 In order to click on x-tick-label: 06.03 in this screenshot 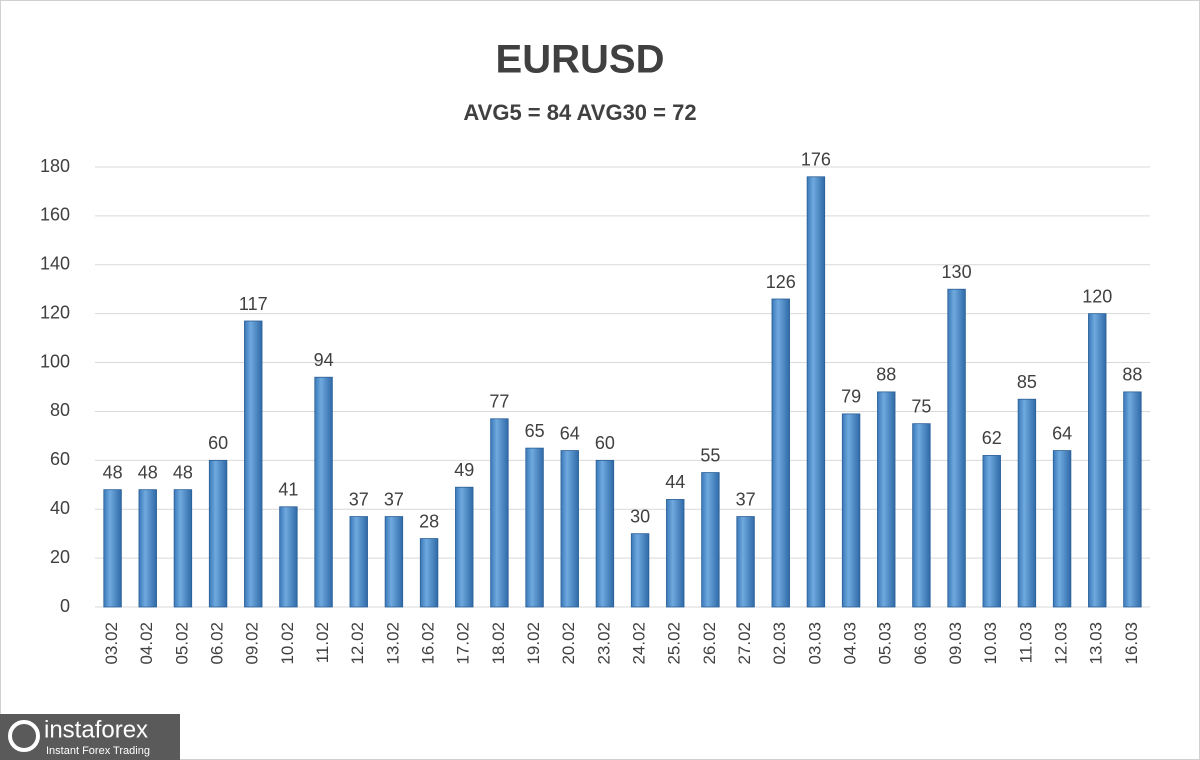, I will do `click(920, 643)`.